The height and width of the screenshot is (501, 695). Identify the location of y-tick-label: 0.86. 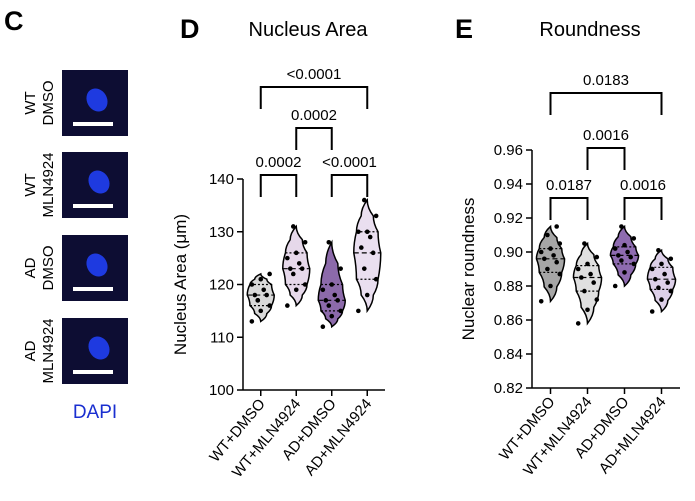
(508, 320).